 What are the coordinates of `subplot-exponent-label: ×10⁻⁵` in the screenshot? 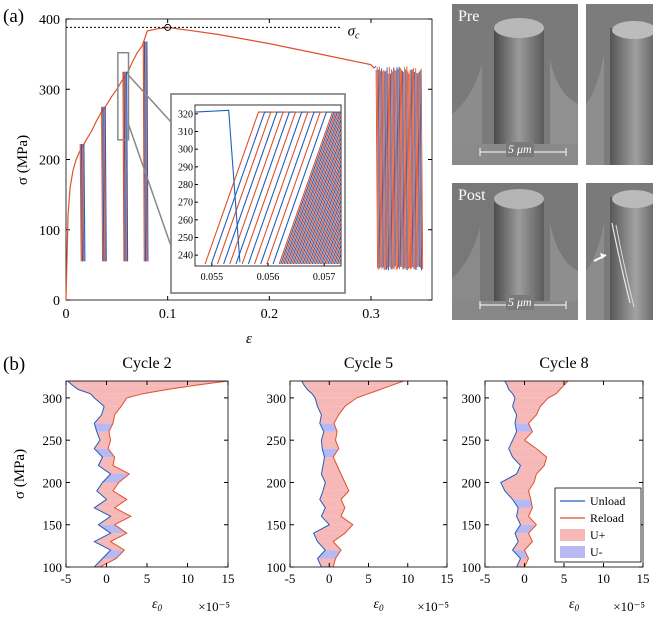 It's located at (214, 606).